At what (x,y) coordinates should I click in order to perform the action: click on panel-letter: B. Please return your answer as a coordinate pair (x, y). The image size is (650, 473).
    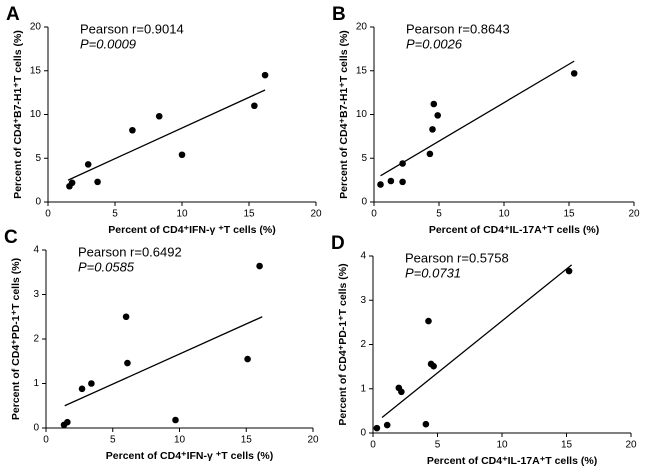
    Looking at the image, I should click on (339, 14).